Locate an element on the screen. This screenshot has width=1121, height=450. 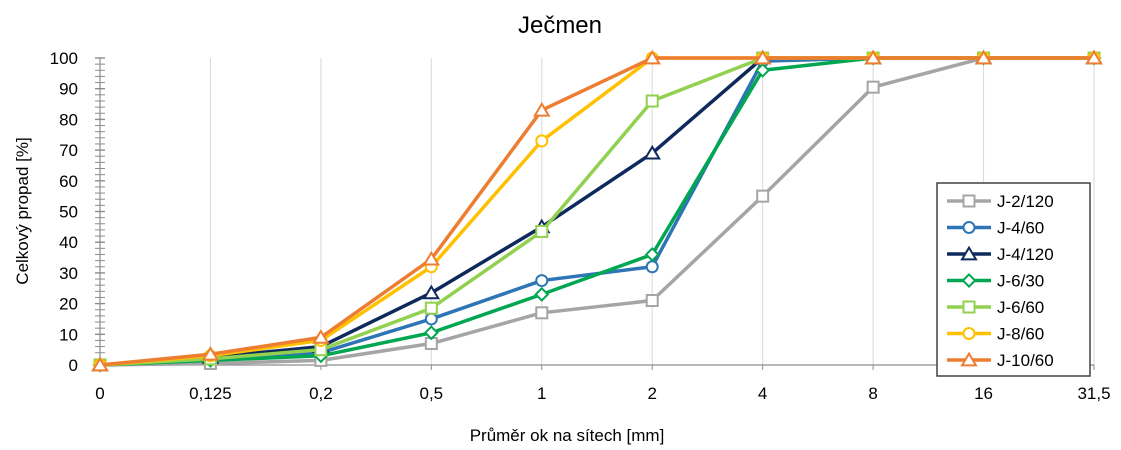
legend-label: J-10/60 is located at coordinates (1025, 360).